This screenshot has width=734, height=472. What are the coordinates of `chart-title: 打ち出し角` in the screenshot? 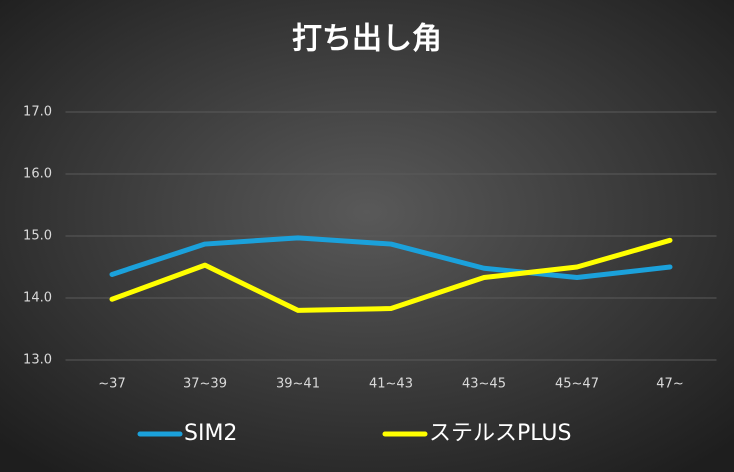 It's located at (367, 39).